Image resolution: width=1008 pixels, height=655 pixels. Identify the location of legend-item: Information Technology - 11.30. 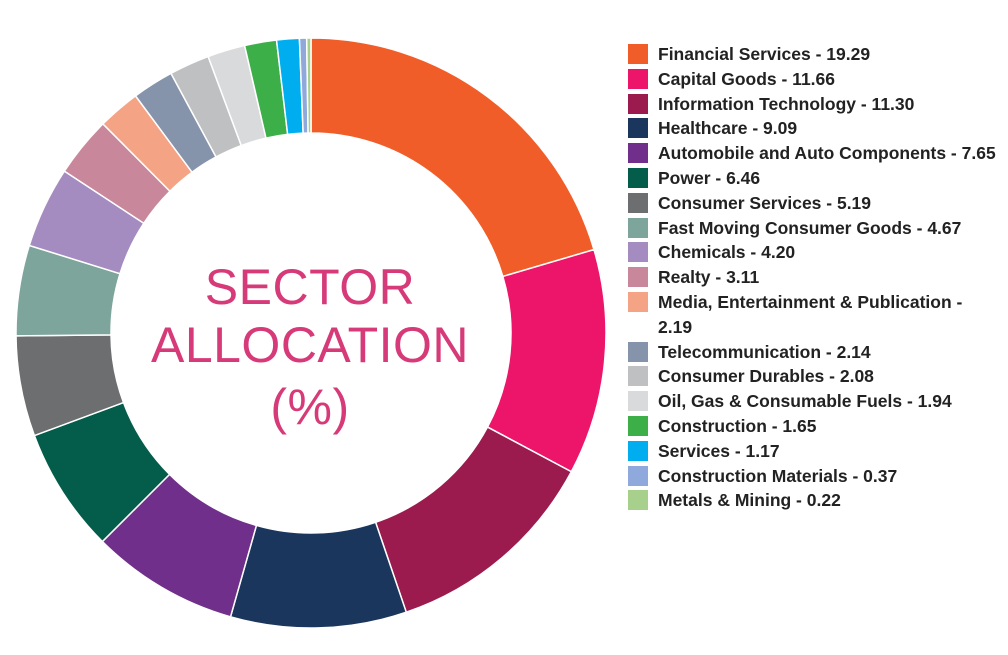
(813, 104).